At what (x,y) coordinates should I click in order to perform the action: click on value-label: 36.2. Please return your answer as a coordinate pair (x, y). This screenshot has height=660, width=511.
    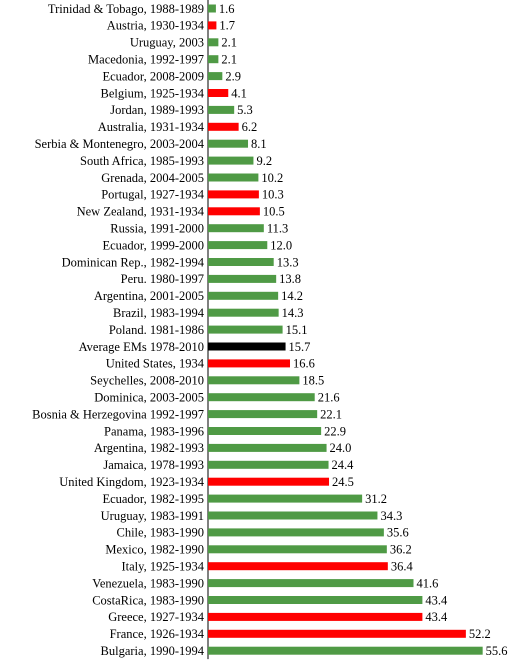
    Looking at the image, I should click on (401, 550).